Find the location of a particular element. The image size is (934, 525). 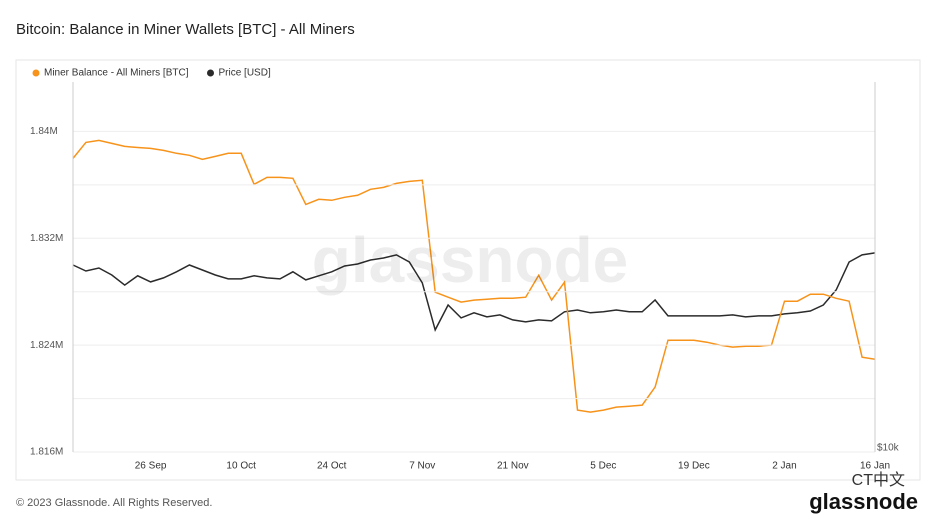

logo: glassnode is located at coordinates (863, 501).